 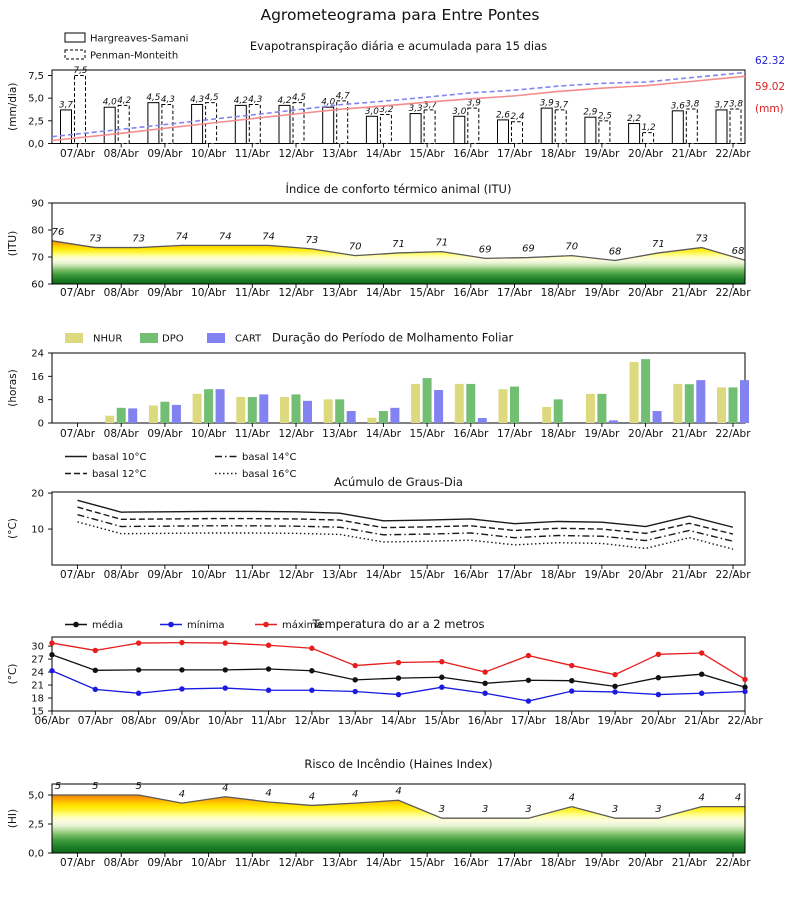 What do you see at coordinates (398, 806) in the screenshot?
I see `haines-line` at bounding box center [398, 806].